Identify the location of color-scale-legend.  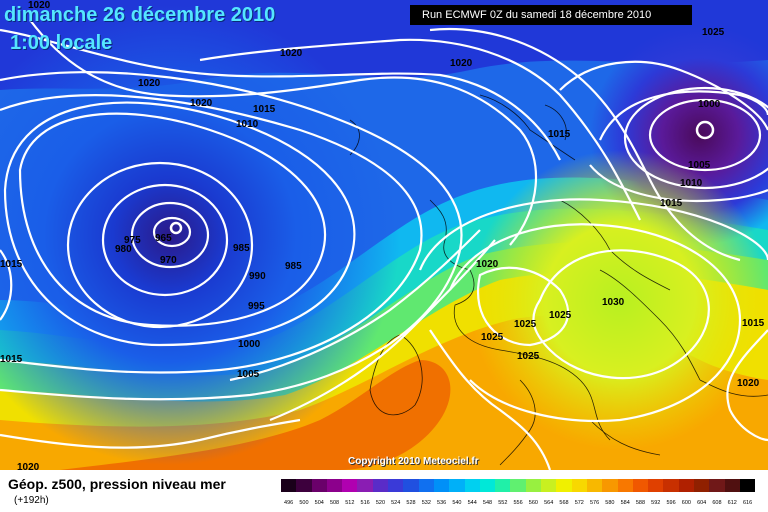
(518, 485).